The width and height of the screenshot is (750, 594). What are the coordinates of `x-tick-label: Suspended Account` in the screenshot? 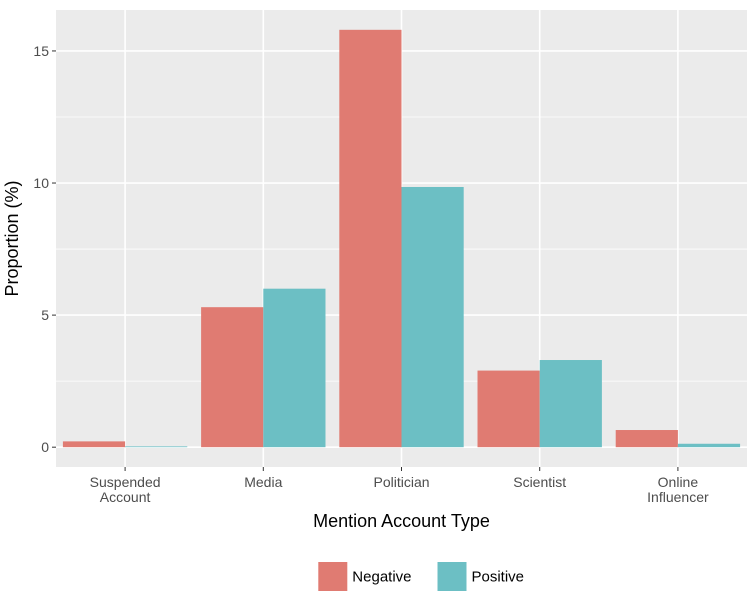 It's located at (125, 489).